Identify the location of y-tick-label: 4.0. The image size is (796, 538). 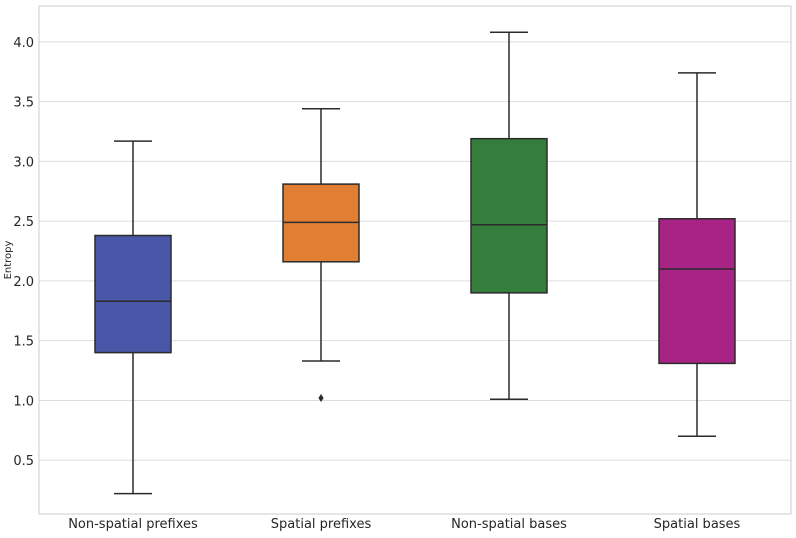
(23, 43).